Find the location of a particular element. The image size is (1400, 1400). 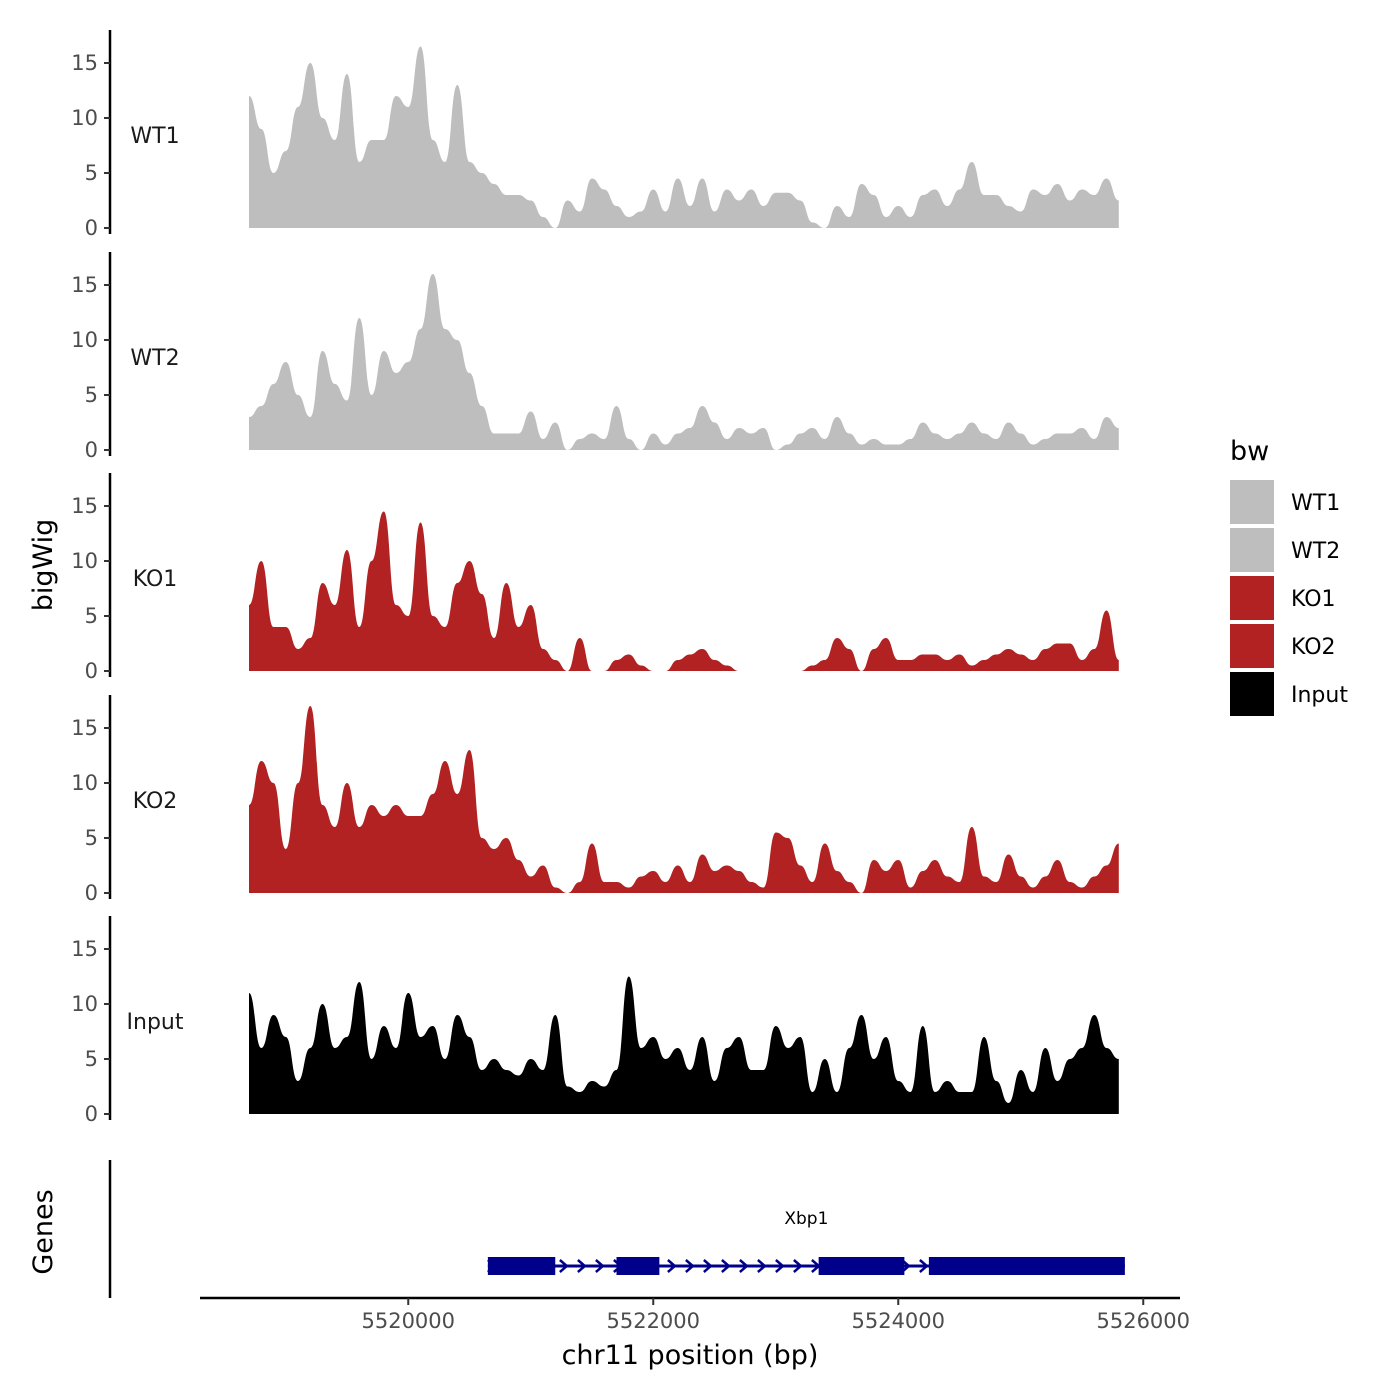

track-input: 0 5 10 15 Input is located at coordinates (595, 1021).